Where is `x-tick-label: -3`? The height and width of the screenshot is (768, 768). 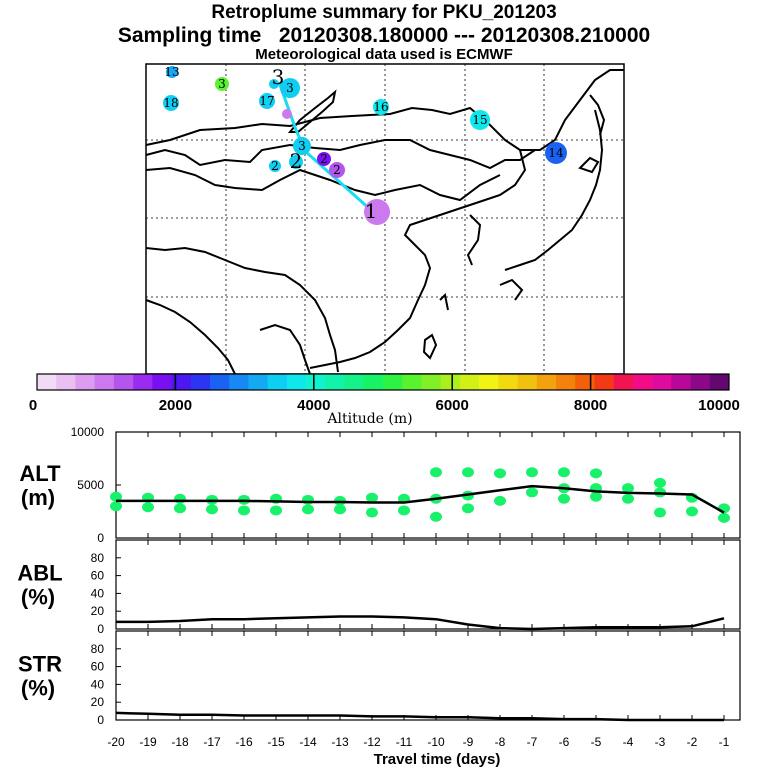
x-tick-label: -3 is located at coordinates (660, 742).